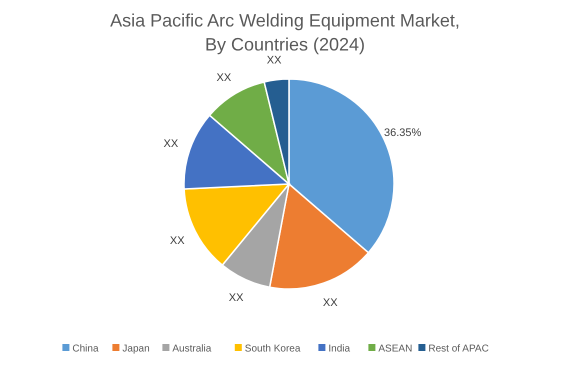  What do you see at coordinates (272, 349) in the screenshot?
I see `legend-label: South Korea` at bounding box center [272, 349].